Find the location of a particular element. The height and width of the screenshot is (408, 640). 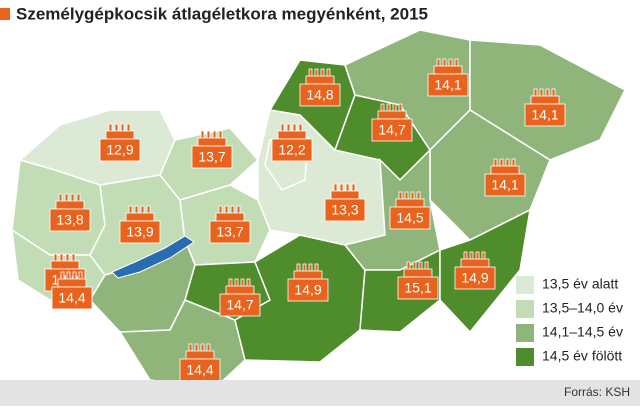

cake-label: 14,8 is located at coordinates (320, 87).